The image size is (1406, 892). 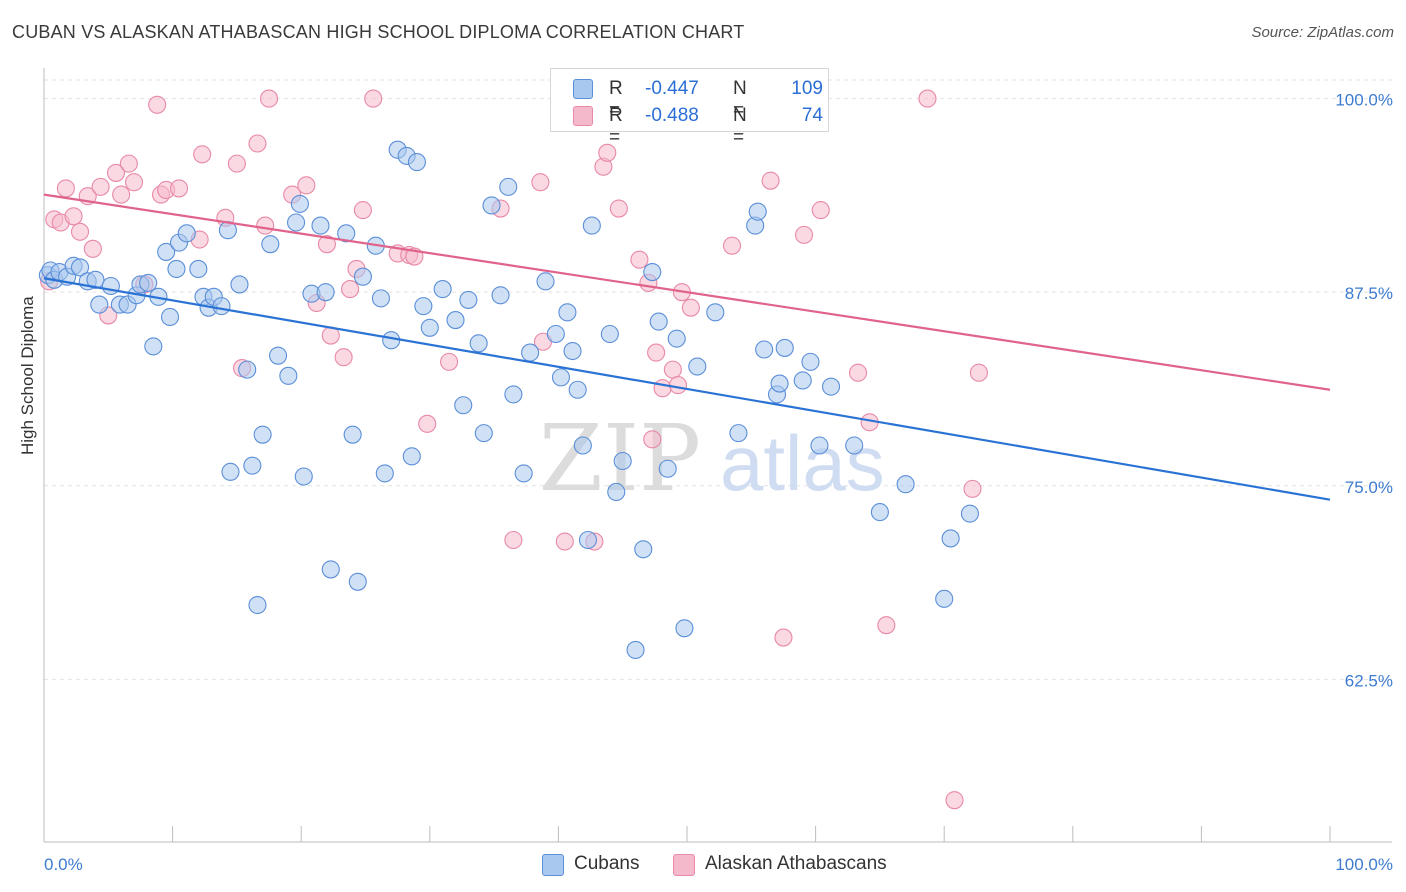 What do you see at coordinates (1369, 680) in the screenshot?
I see `y-tick-label: 62.5%` at bounding box center [1369, 680].